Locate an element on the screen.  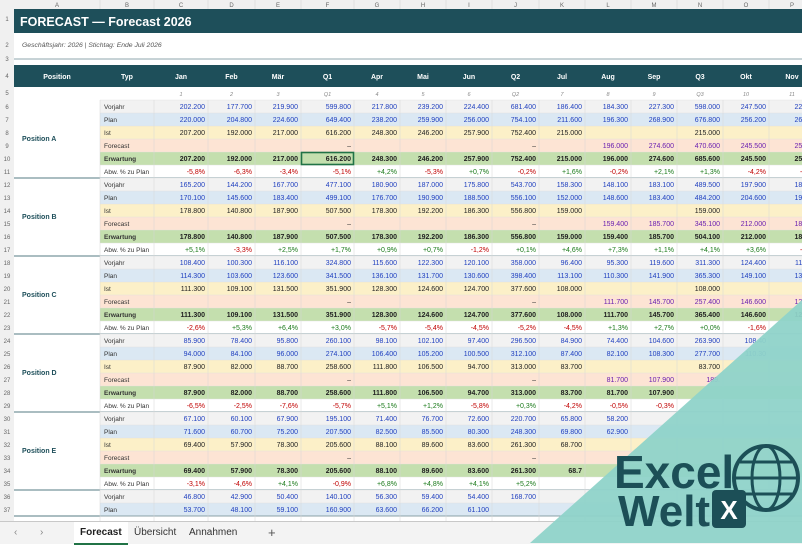
cell-value: 113.100 is located at coordinates (569, 276).